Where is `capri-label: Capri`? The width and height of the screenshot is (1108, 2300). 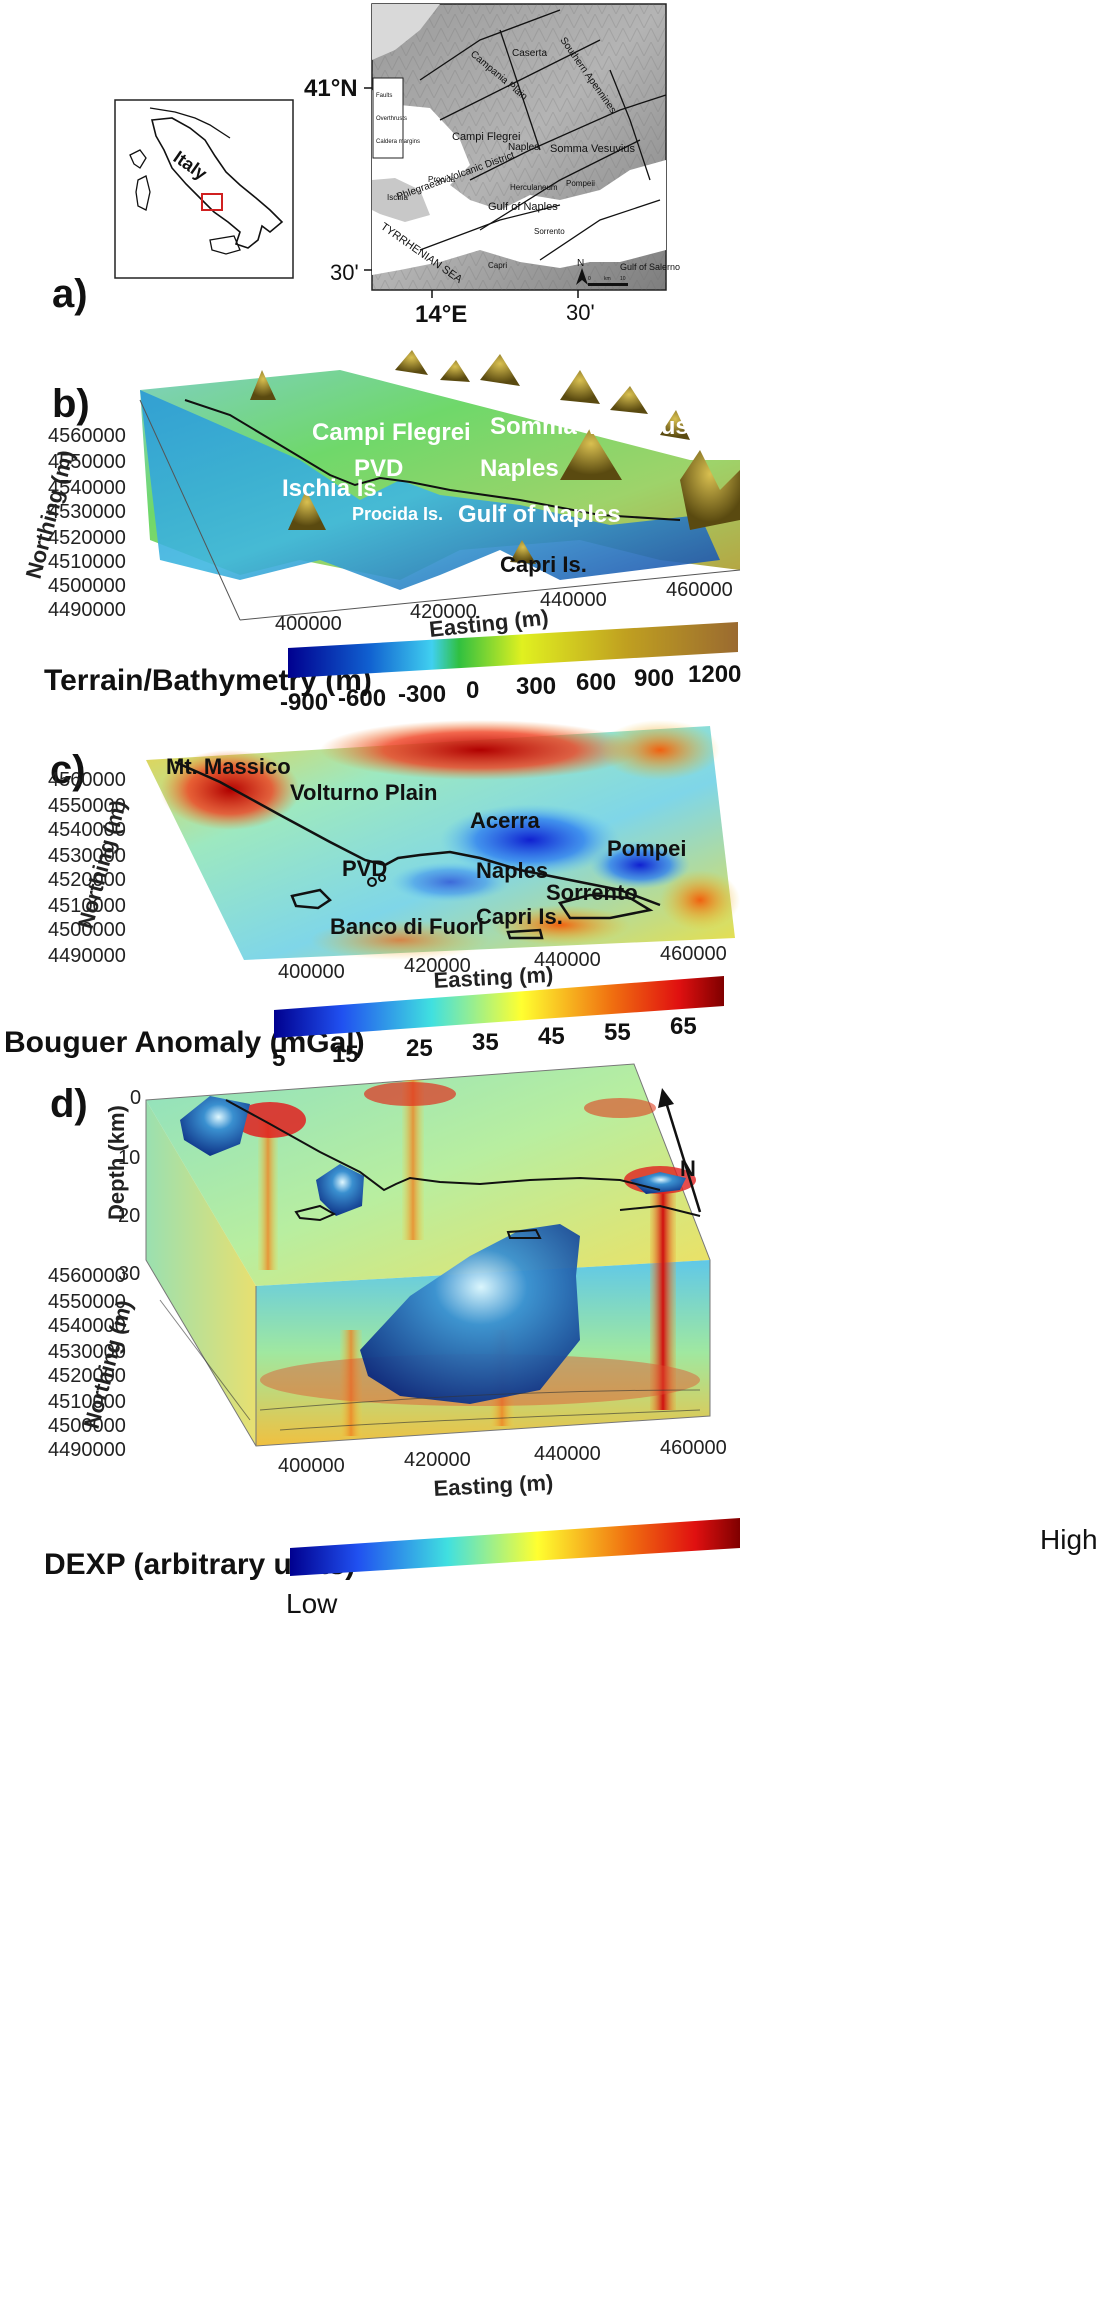 capri-label: Capri is located at coordinates (497, 265).